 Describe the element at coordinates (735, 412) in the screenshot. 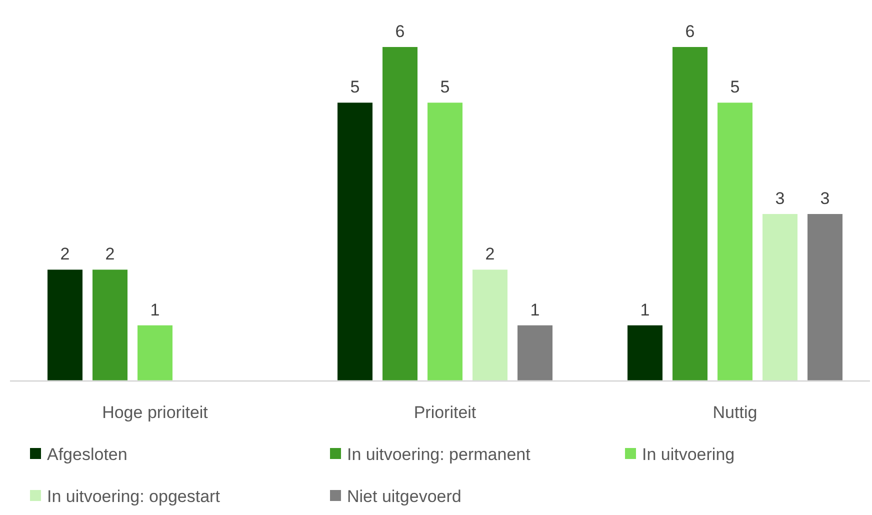

I see `x-tick-label: Nuttig` at that location.